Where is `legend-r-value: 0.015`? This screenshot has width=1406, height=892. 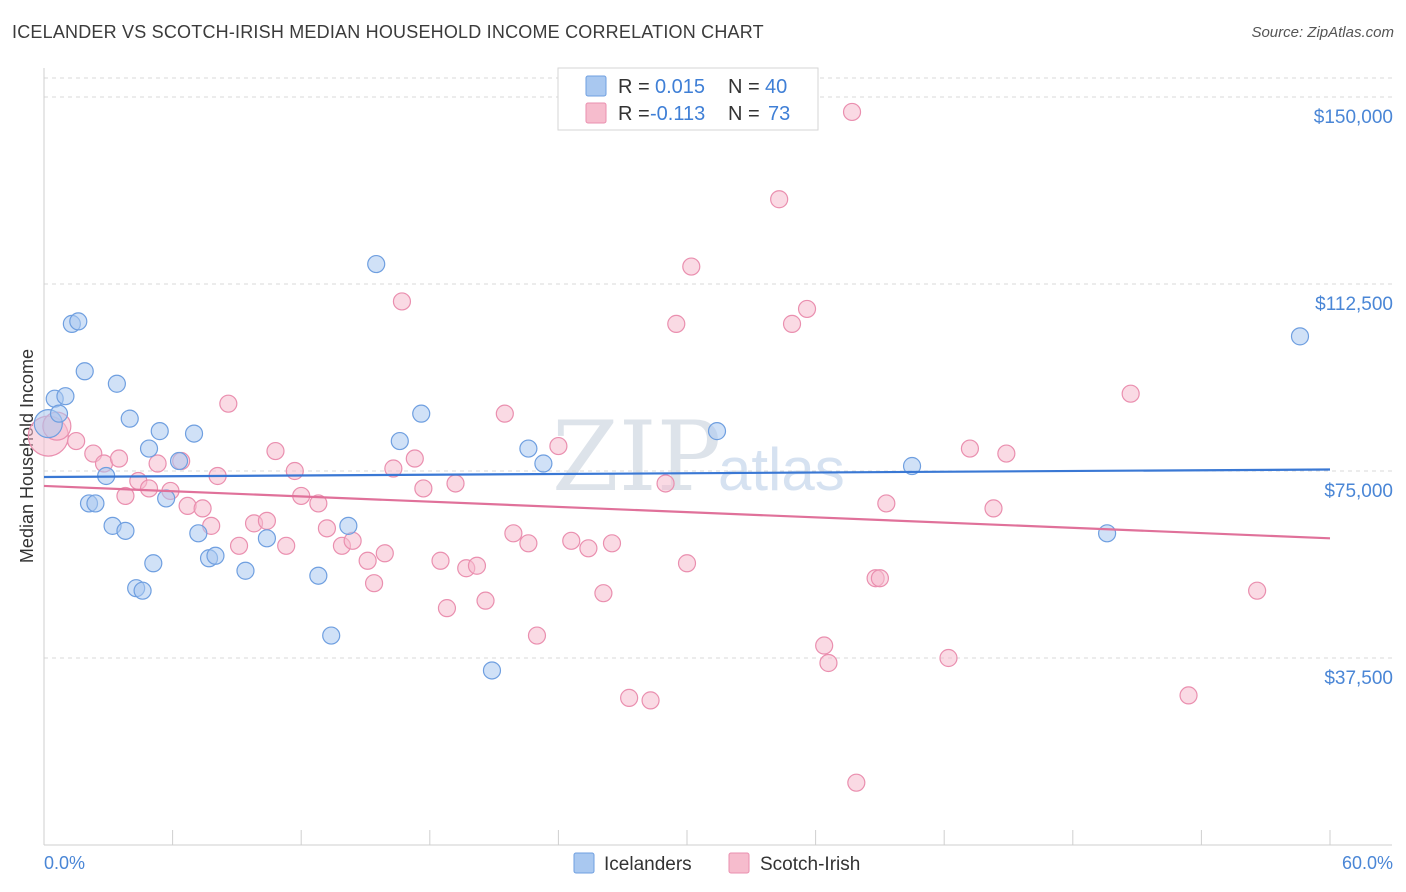
legend-r-value: 0.015 is located at coordinates (680, 87).